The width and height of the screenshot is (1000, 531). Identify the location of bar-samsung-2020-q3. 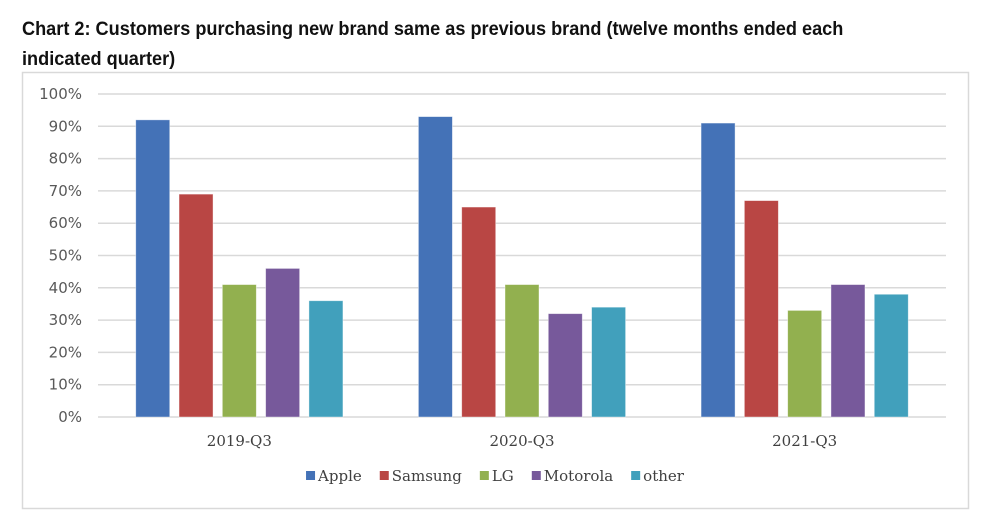
(479, 312).